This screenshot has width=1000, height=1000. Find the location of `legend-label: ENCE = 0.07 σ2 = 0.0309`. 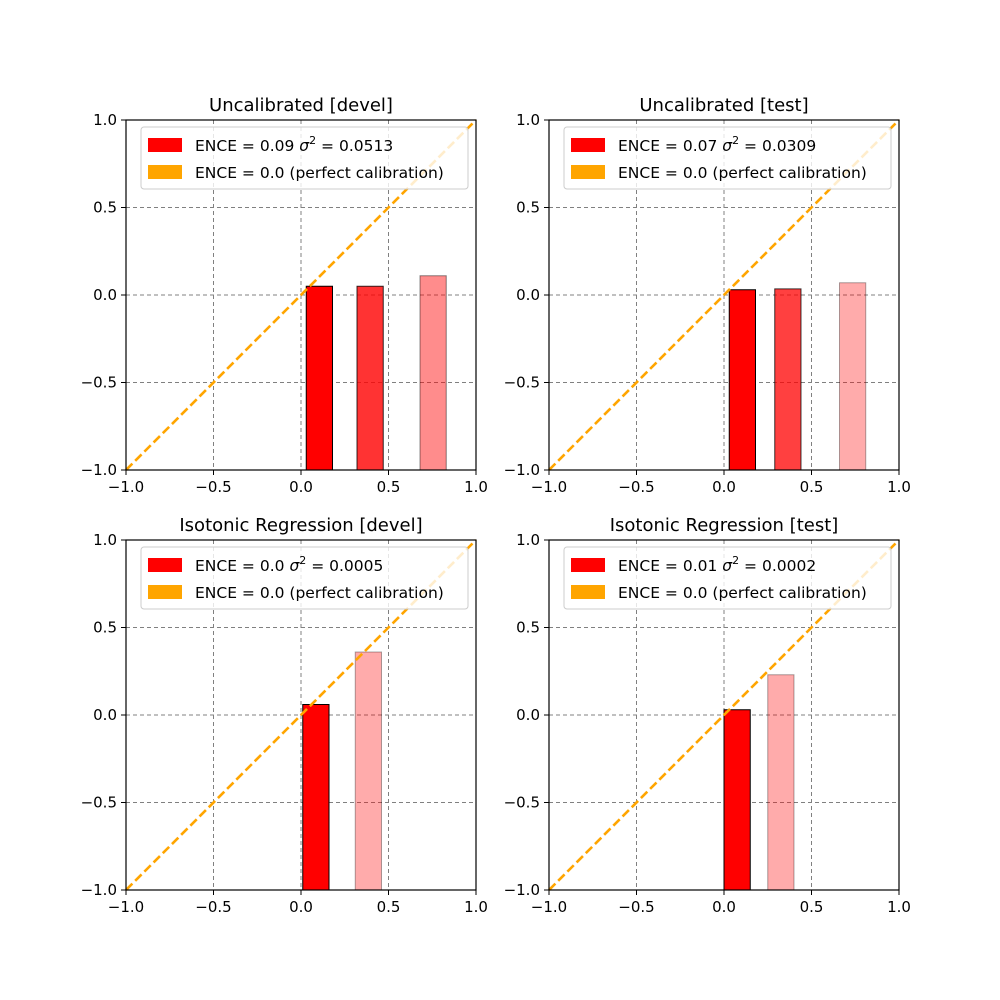

legend-label: ENCE = 0.07 σ2 = 0.0309 is located at coordinates (717, 144).